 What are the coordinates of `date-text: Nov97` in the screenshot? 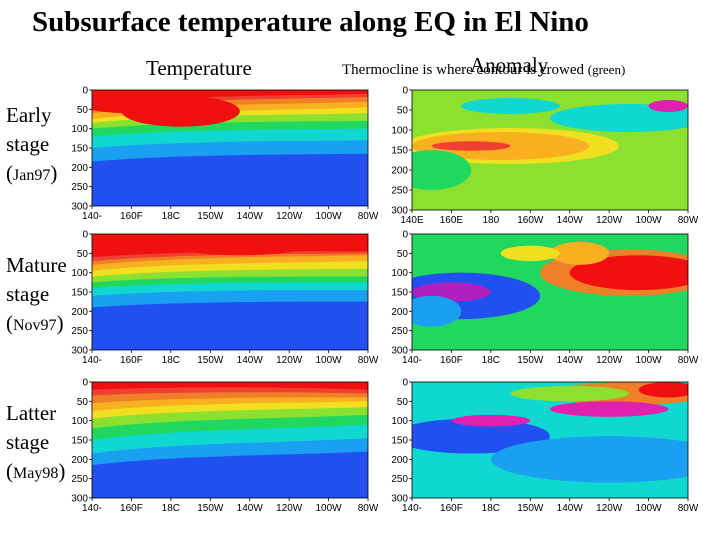 It's located at (35, 325).